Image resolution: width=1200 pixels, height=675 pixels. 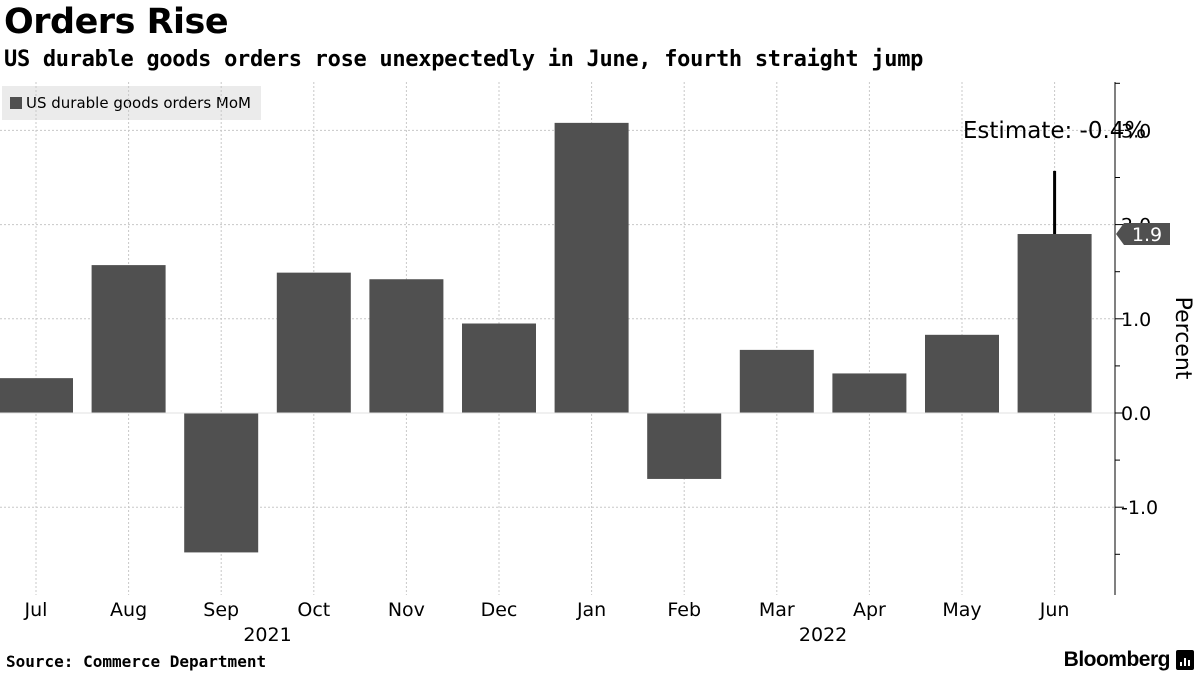 I want to click on y-tick-label: 3.0, so click(x=1136, y=131).